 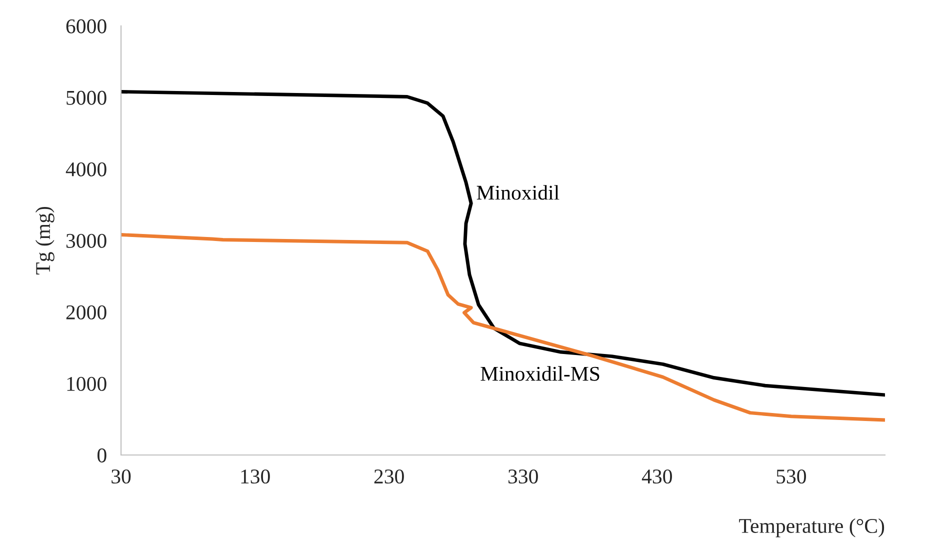 I want to click on y-axis-title: Tg (mg), so click(x=44, y=240).